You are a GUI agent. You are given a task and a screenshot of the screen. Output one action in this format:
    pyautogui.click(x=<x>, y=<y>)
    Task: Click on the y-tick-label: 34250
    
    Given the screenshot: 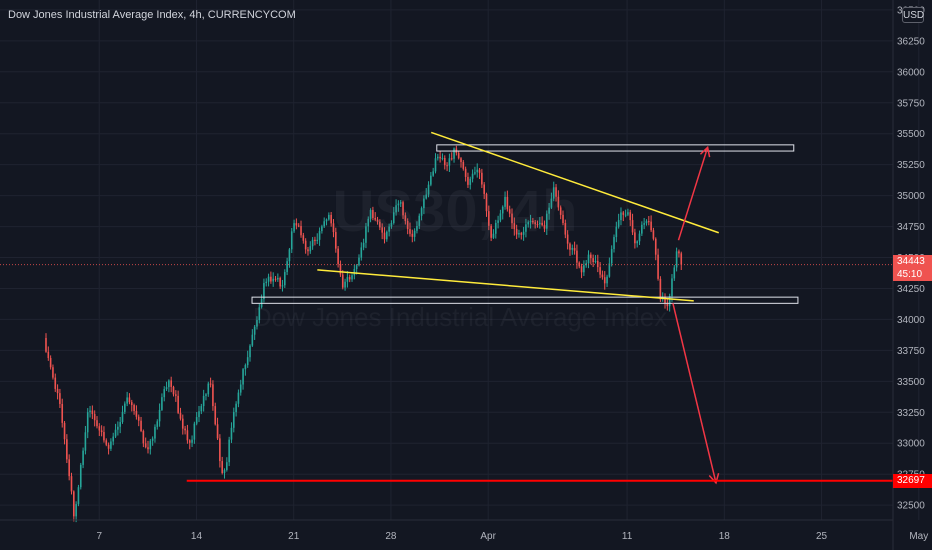 What is the action you would take?
    pyautogui.click(x=911, y=289)
    